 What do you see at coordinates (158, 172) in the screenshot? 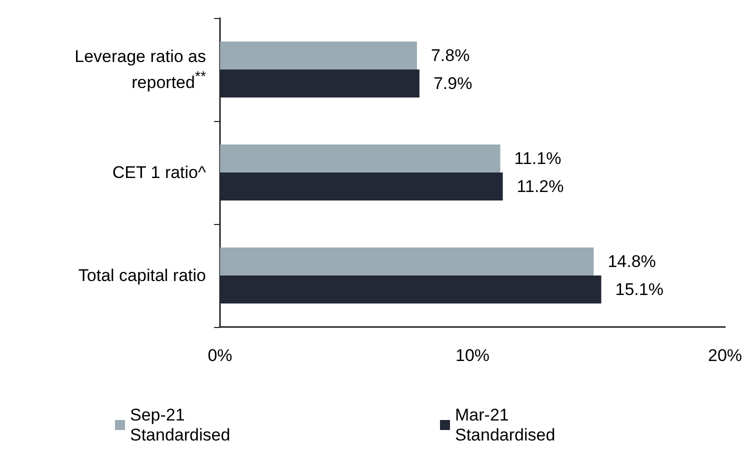
I see `y-tick-label: CET 1 ratio^` at bounding box center [158, 172].